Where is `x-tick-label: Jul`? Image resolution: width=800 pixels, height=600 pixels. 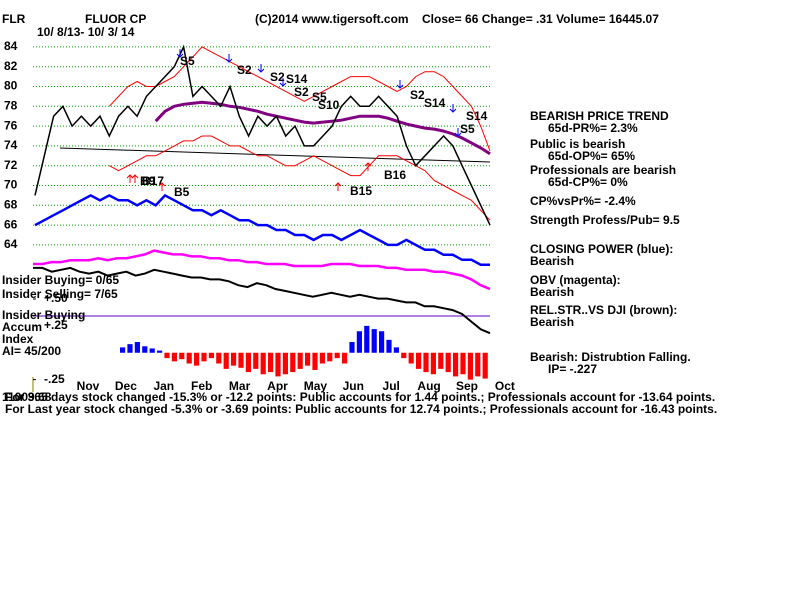
x-tick-label: Jul is located at coordinates (391, 386).